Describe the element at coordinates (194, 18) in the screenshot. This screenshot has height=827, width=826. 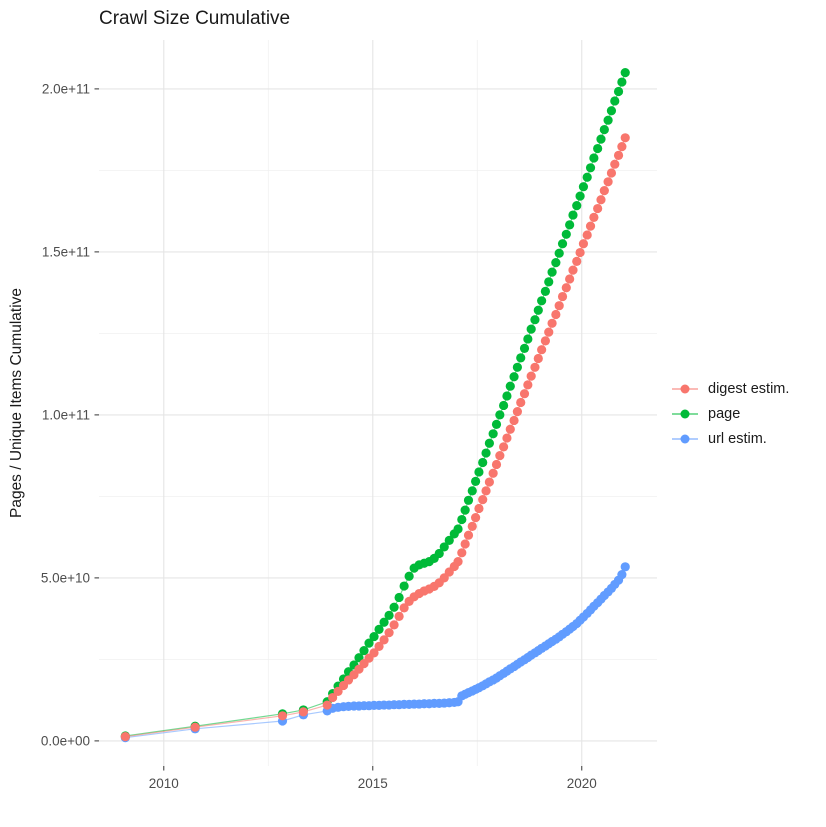
I see `chart-title: Crawl Size Cumulative` at that location.